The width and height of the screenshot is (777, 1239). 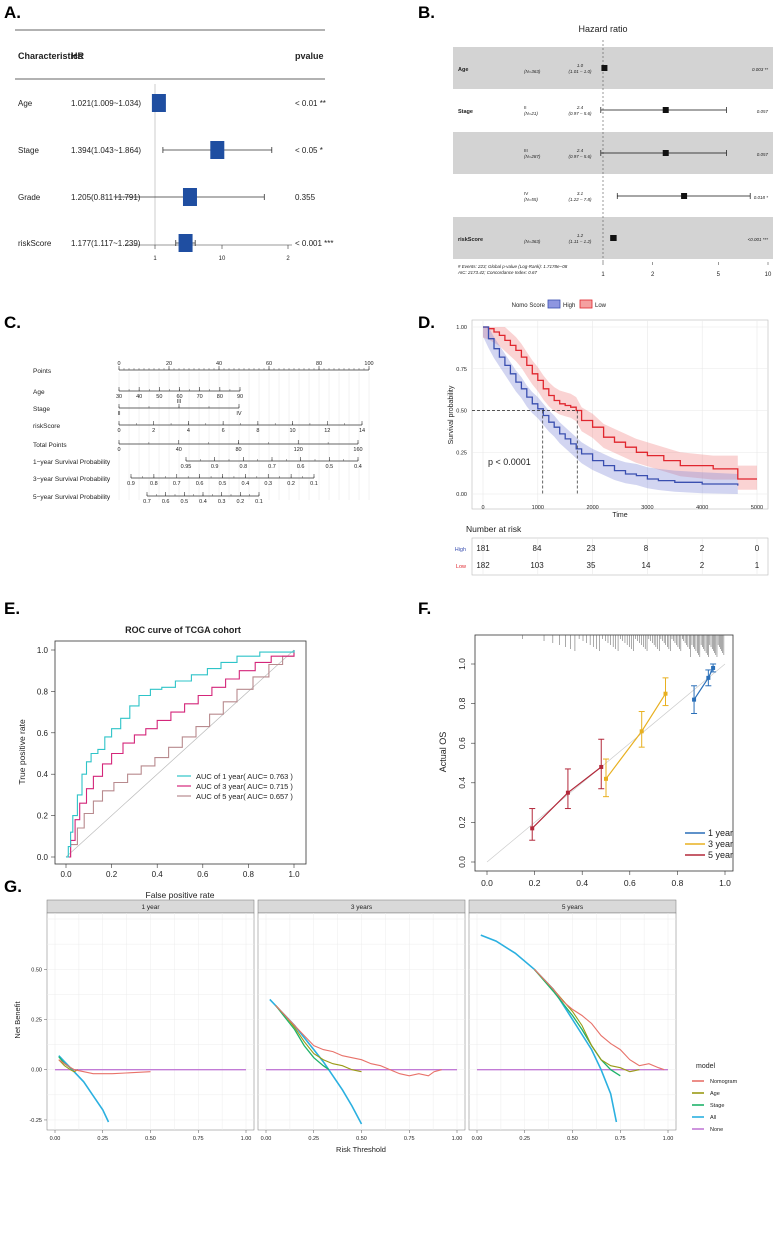 I want to click on row-name: Age, so click(x=463, y=70).